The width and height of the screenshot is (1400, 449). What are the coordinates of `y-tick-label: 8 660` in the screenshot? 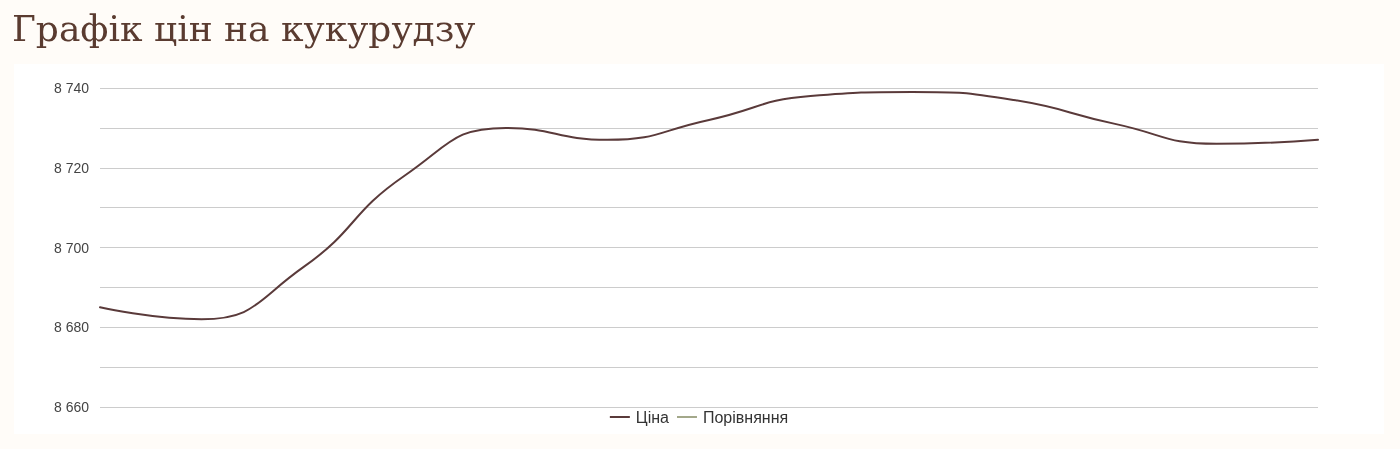 It's located at (72, 407).